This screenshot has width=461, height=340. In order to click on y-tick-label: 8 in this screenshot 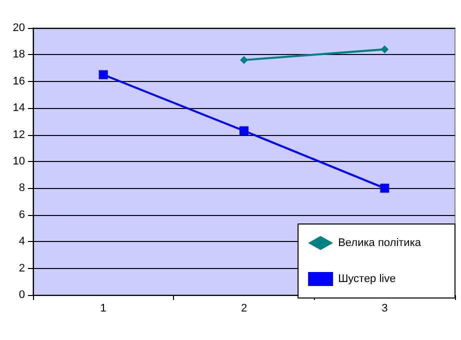, I will do `click(21, 188)`.